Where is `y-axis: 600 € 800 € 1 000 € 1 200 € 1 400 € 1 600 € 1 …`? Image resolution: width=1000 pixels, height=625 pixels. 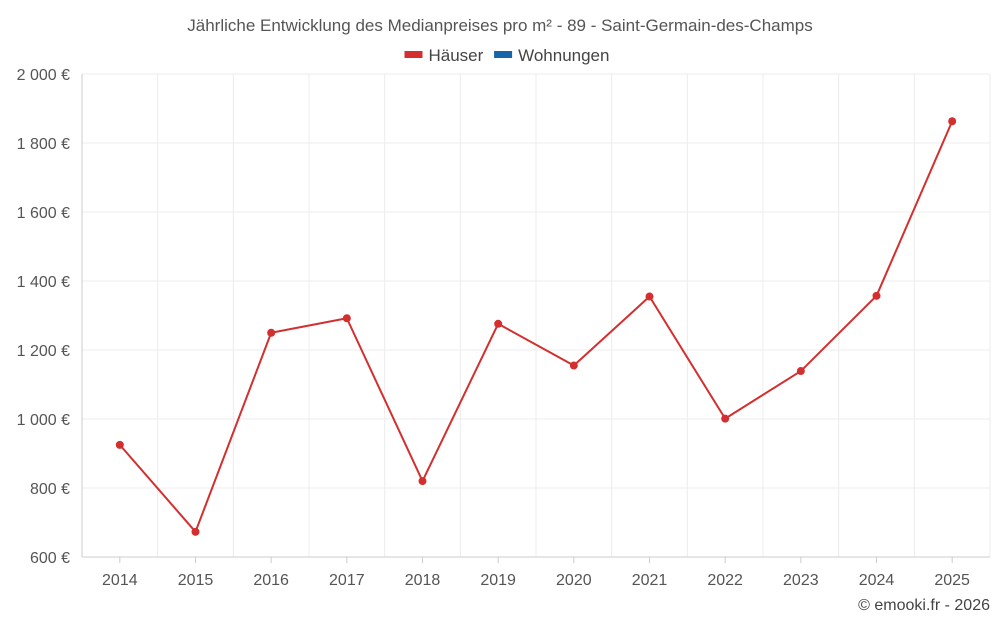
y-axis: 600 € 800 € 1 000 € 1 200 € 1 400 € 1 600 € 1 … is located at coordinates (50, 317).